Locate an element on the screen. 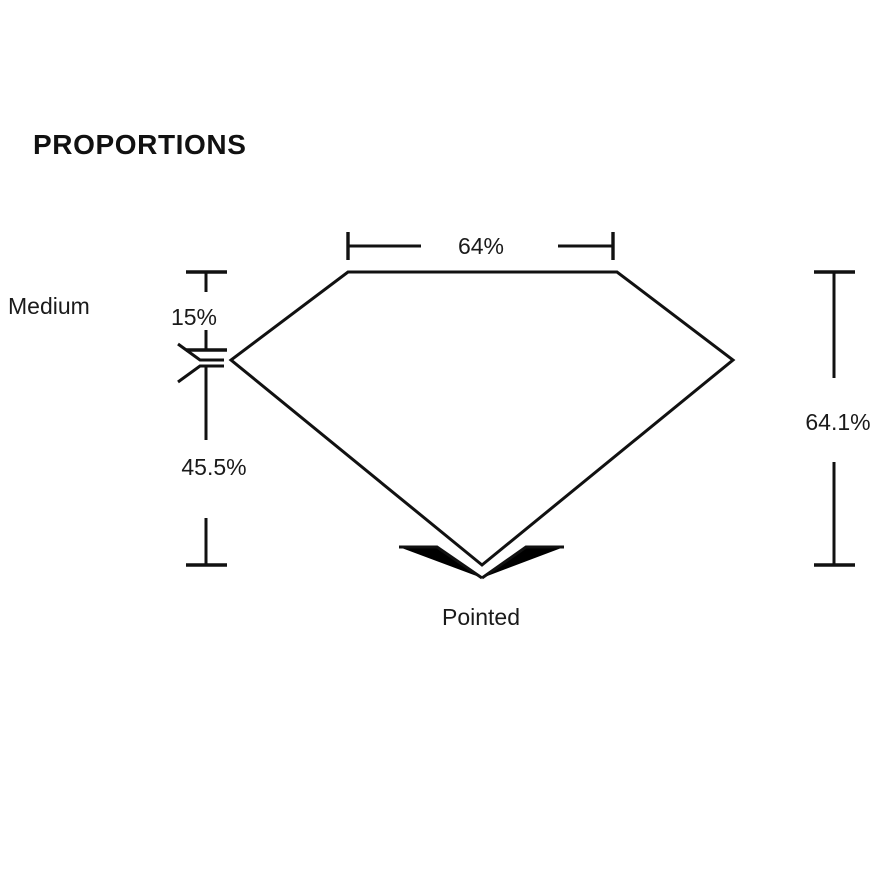 This screenshot has width=882, height=884. culet-callout-leader is located at coordinates (481, 562).